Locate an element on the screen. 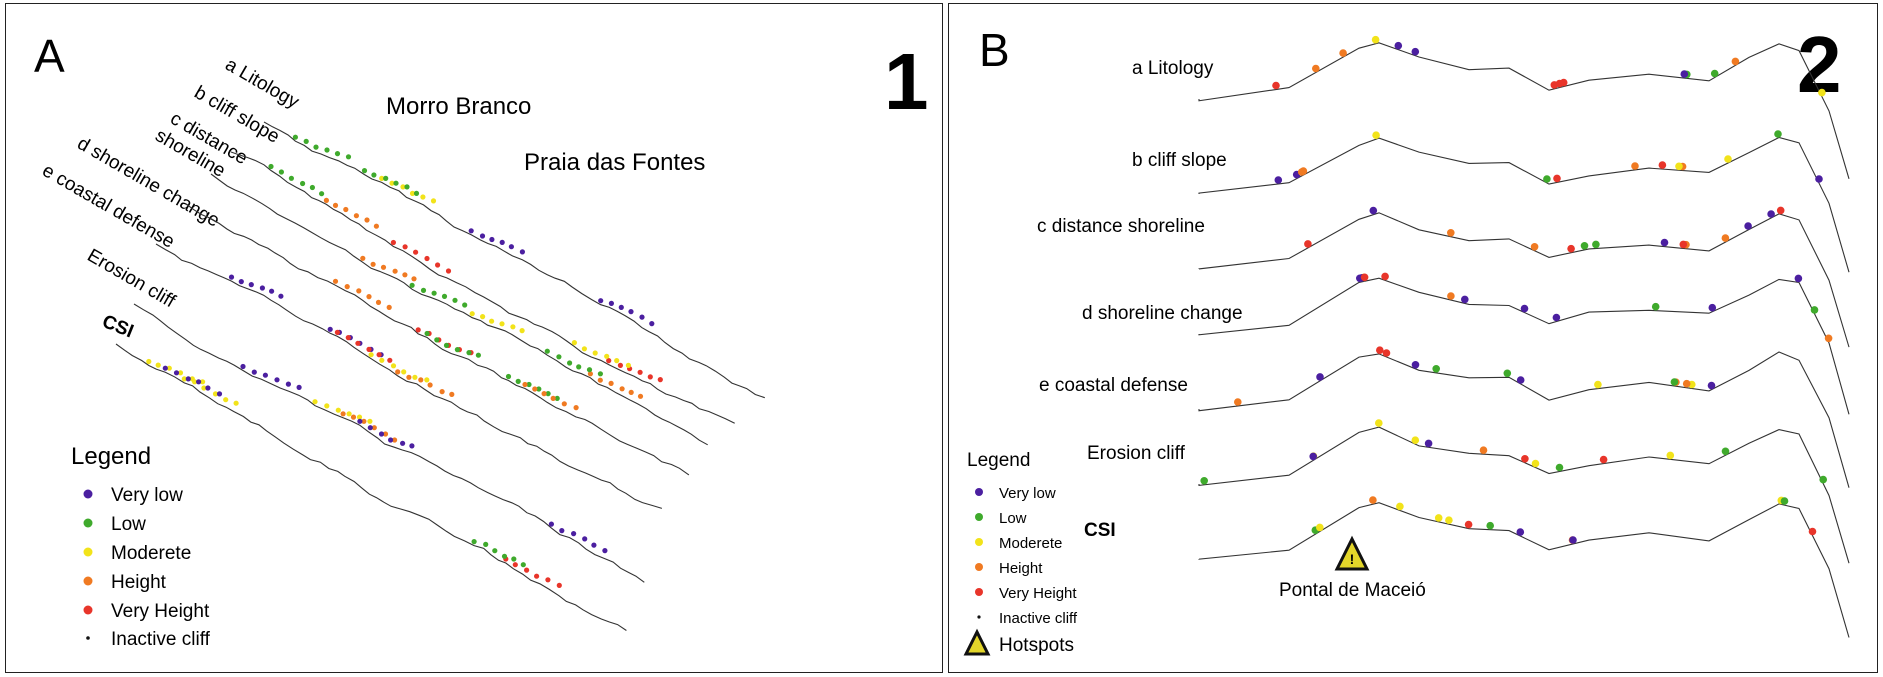 Image resolution: width=1883 pixels, height=677 pixels. hotspot-exclamation-icon: ! is located at coordinates (1352, 559).